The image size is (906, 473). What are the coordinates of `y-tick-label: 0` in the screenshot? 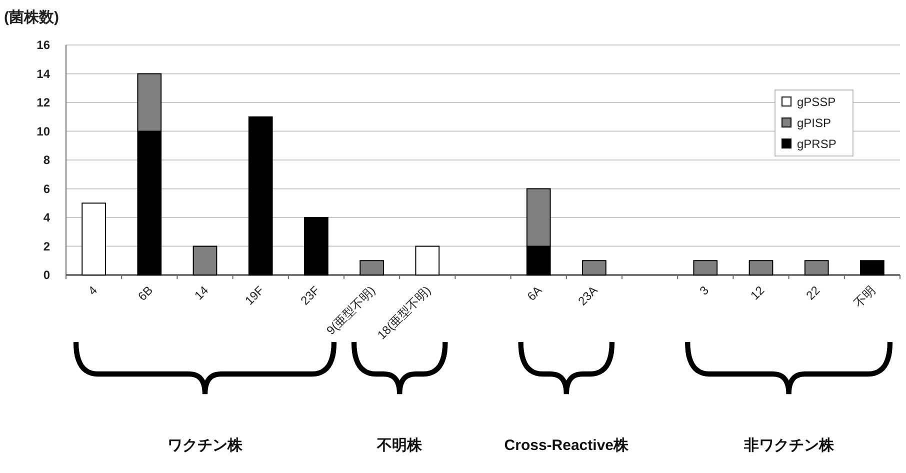 It's located at (46, 275).